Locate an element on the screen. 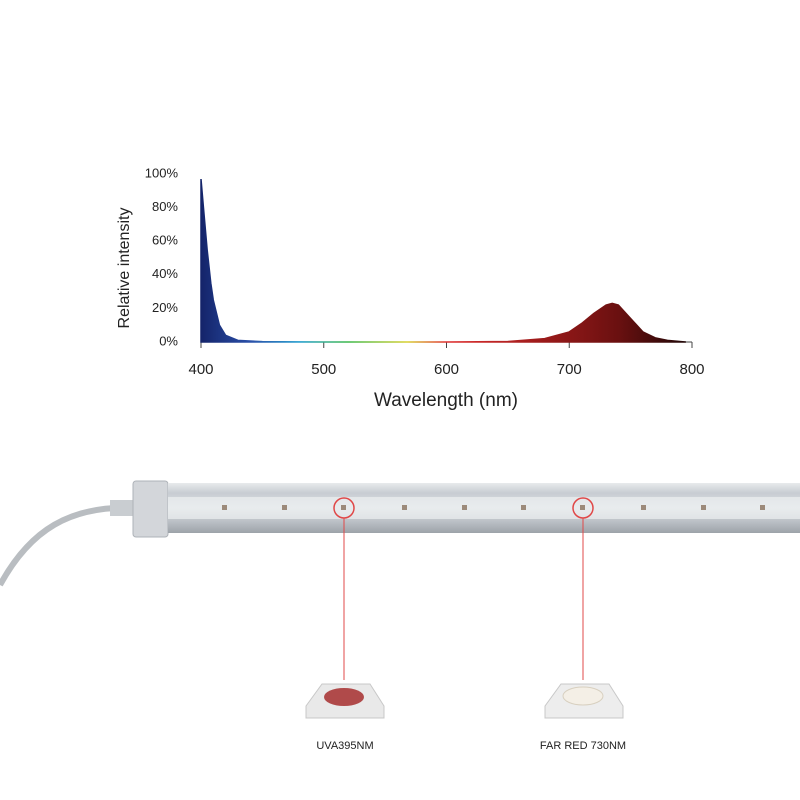  y-tick-label: 60% is located at coordinates (165, 240).